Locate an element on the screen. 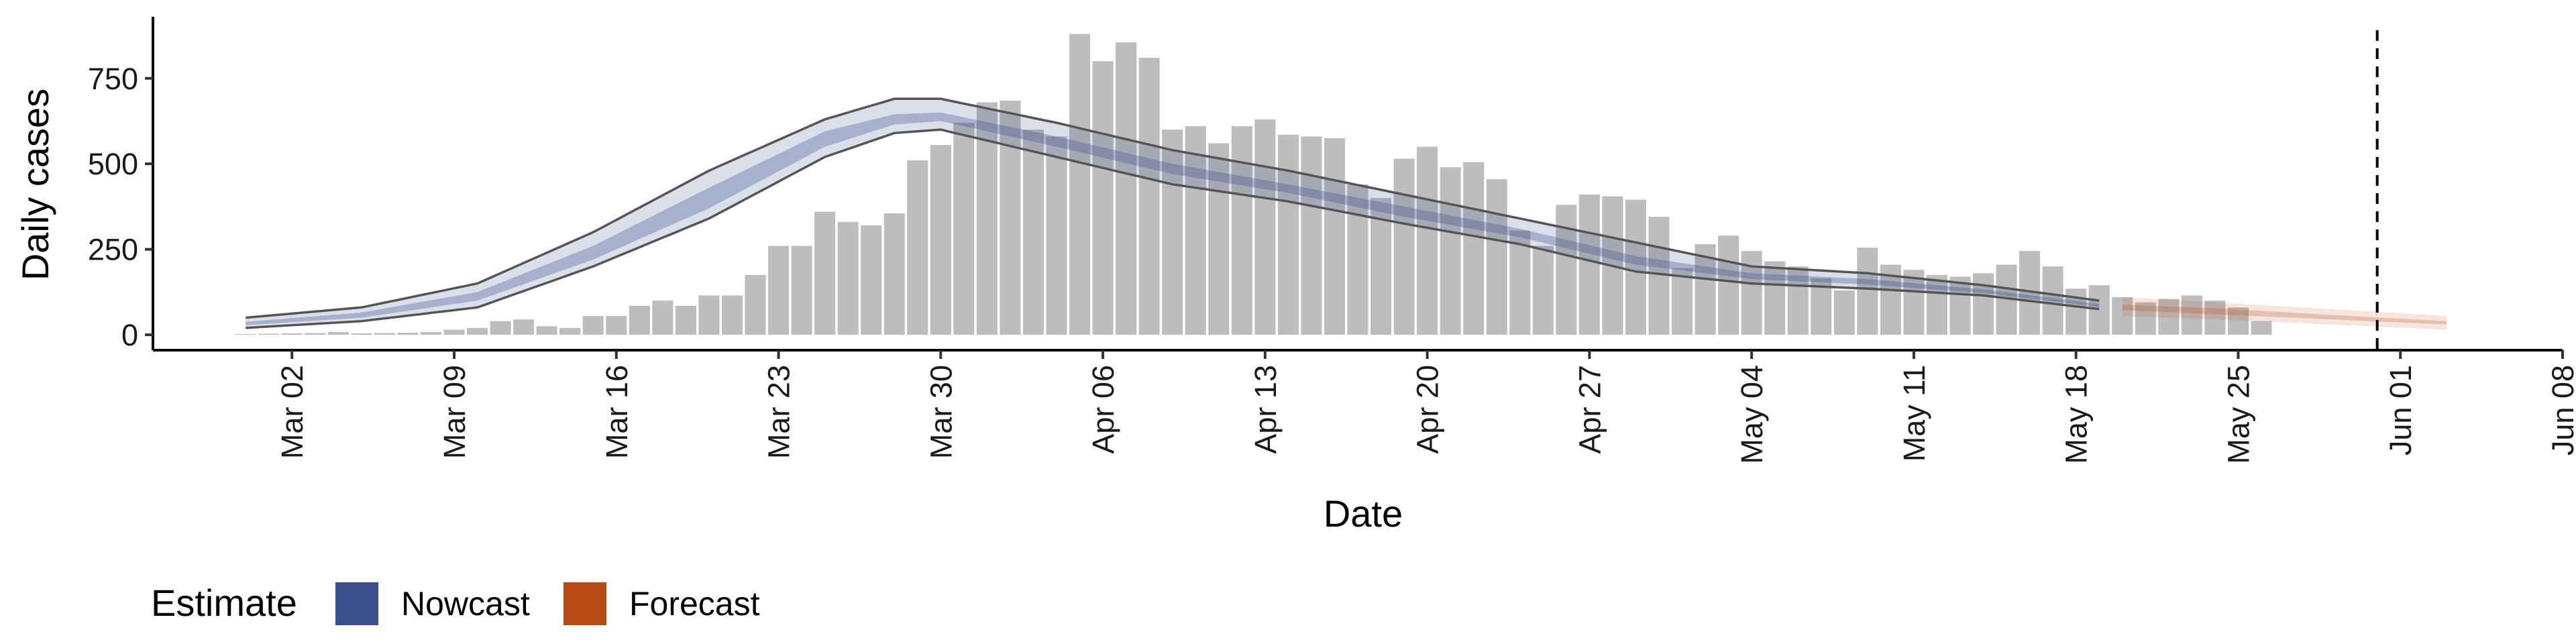 The height and width of the screenshot is (644, 2576). legend-swatch-forecast is located at coordinates (585, 603).